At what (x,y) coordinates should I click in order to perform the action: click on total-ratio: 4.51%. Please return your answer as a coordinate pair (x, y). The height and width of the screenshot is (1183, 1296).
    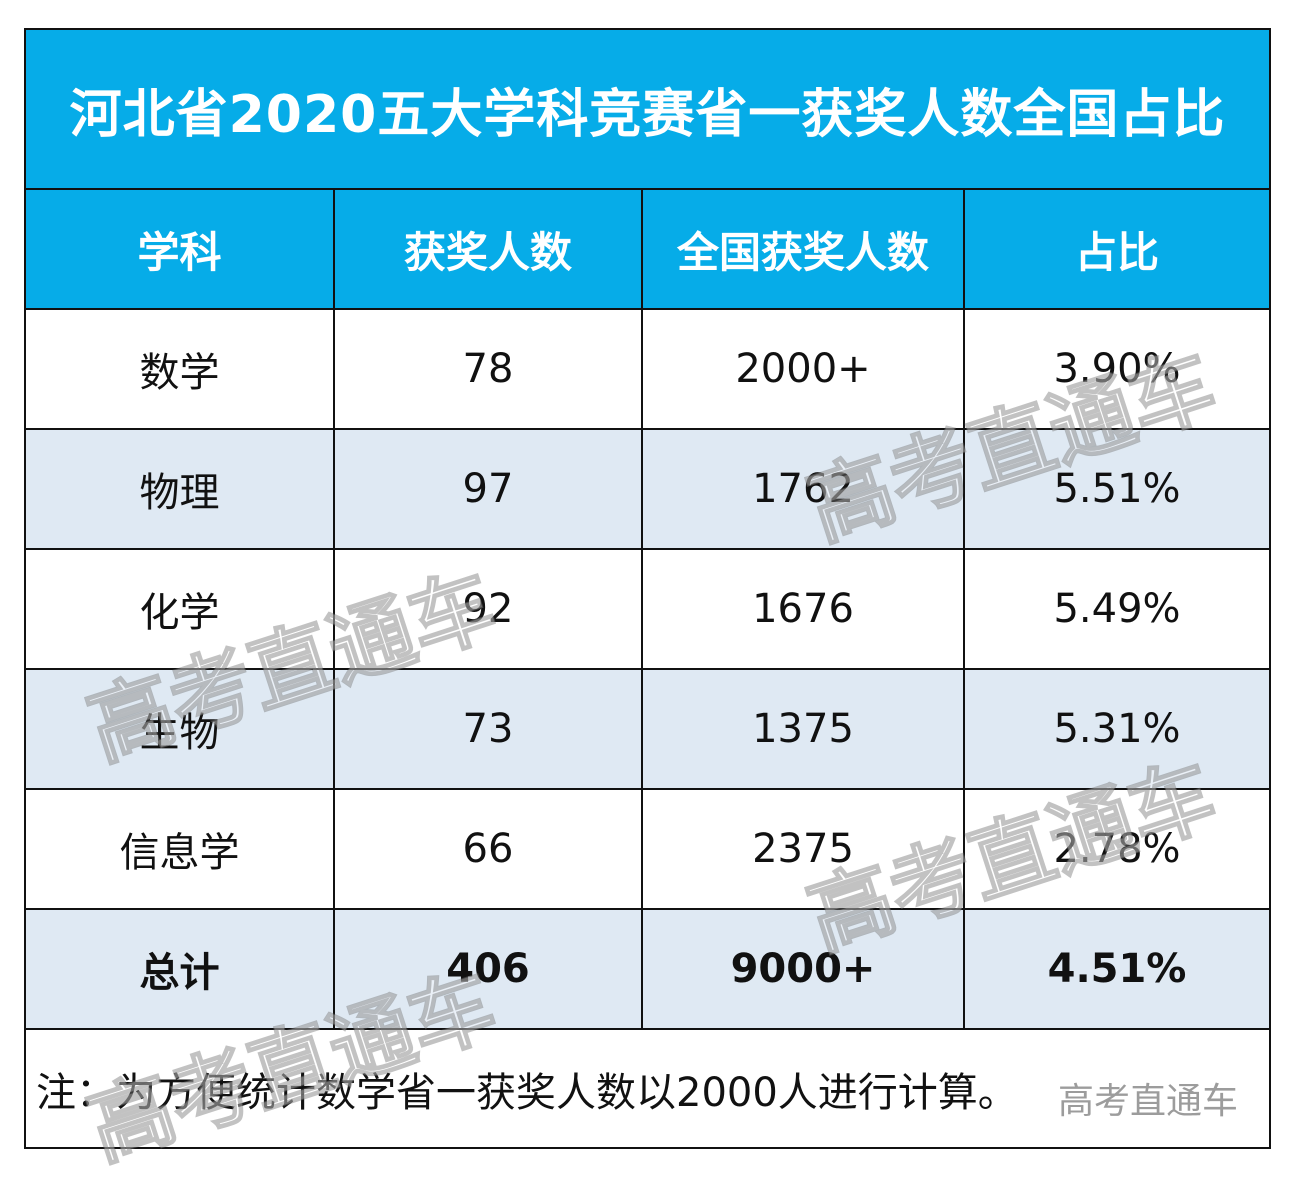
    Looking at the image, I should click on (1117, 969).